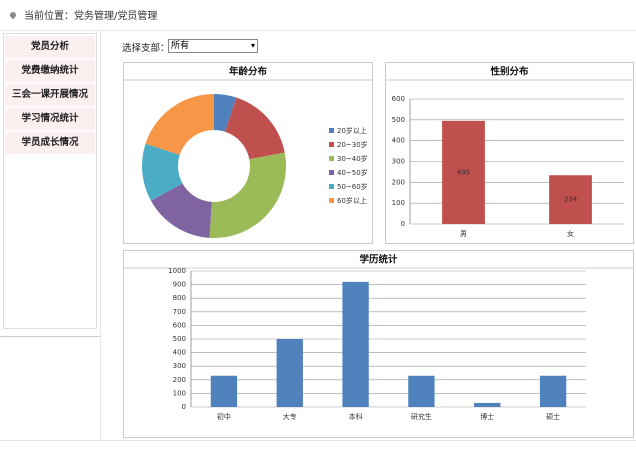 Image resolution: width=636 pixels, height=450 pixels. What do you see at coordinates (50, 143) in the screenshot?
I see `menu-item: 学员成长情况` at bounding box center [50, 143].